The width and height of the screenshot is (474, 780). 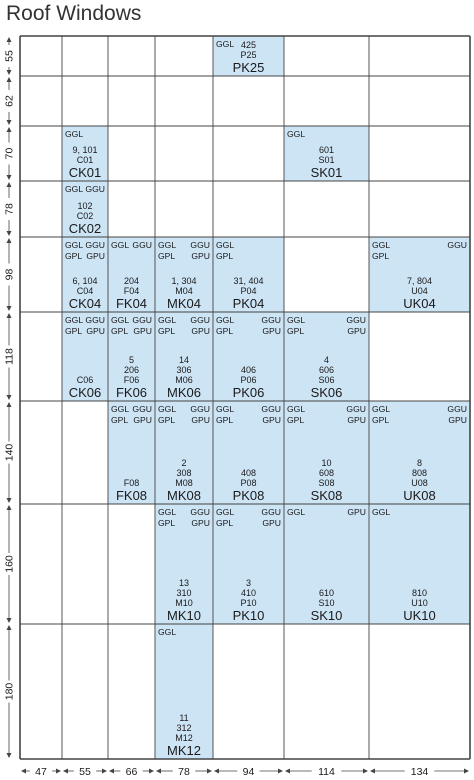 I want to click on size-code: CK01, so click(x=85, y=172).